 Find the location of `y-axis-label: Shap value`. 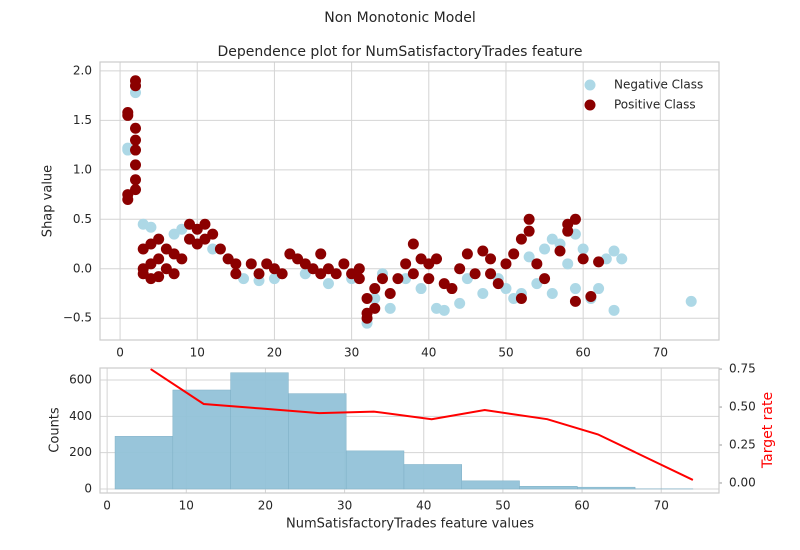

y-axis-label: Shap value is located at coordinates (48, 201).